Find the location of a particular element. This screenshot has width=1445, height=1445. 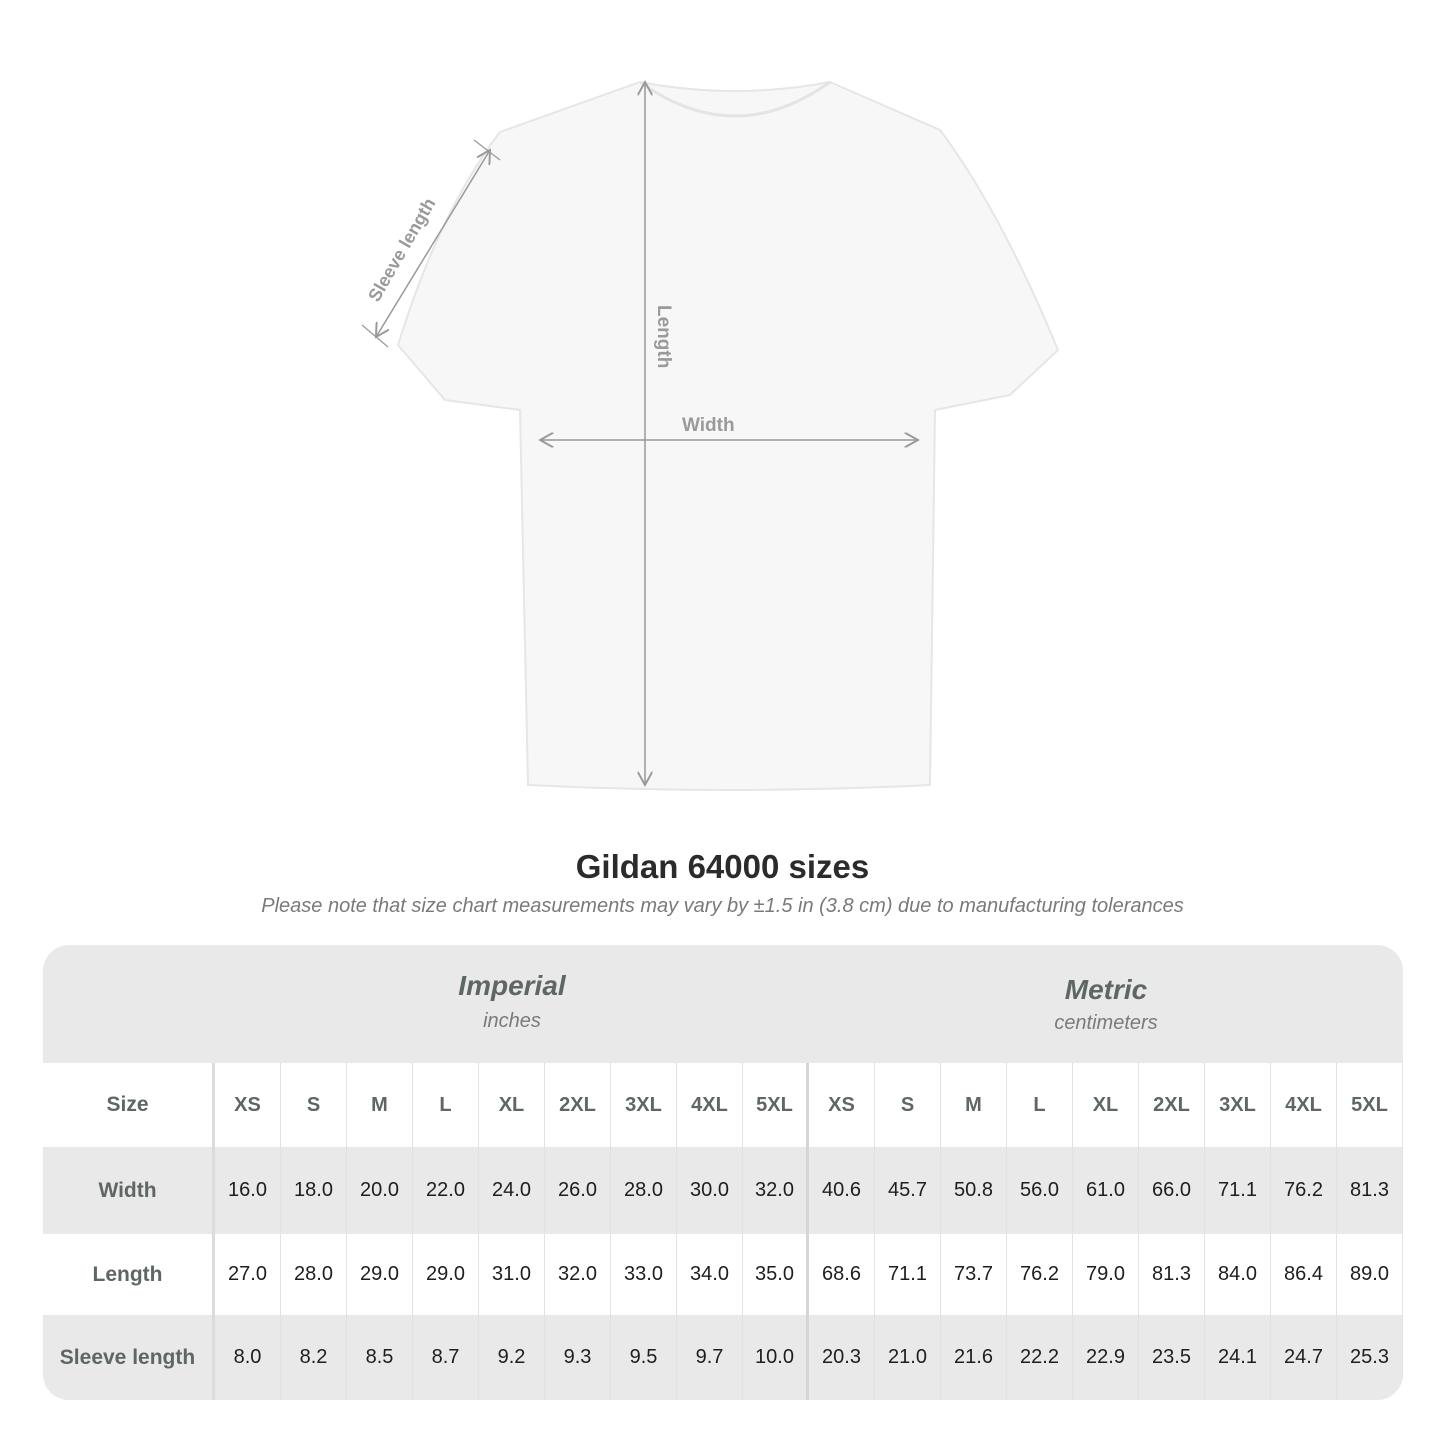

imperial-title: Imperial is located at coordinates (512, 985).